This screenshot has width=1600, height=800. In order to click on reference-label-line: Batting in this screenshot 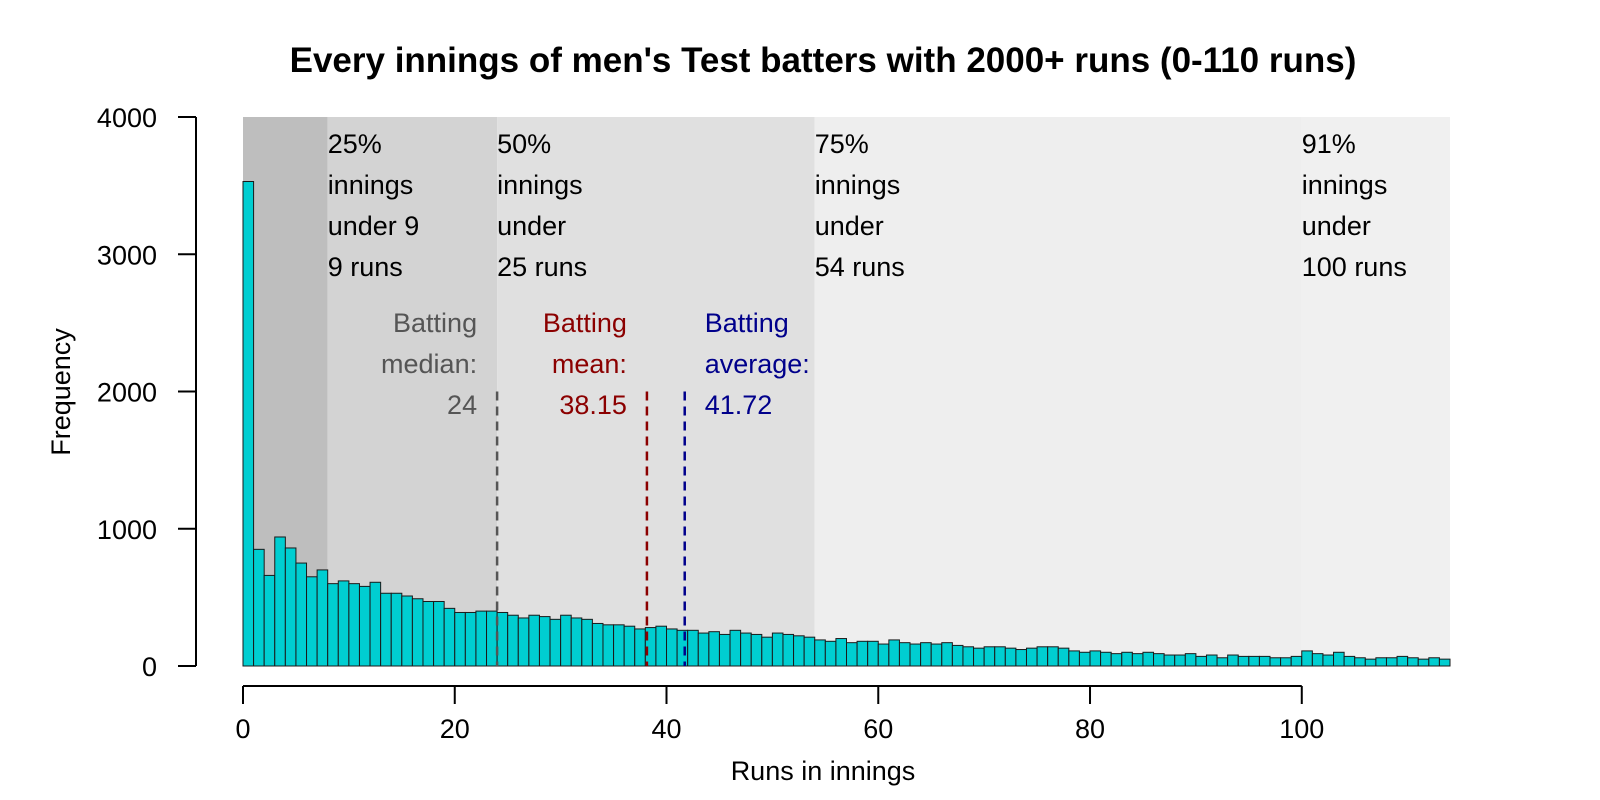, I will do `click(747, 323)`.